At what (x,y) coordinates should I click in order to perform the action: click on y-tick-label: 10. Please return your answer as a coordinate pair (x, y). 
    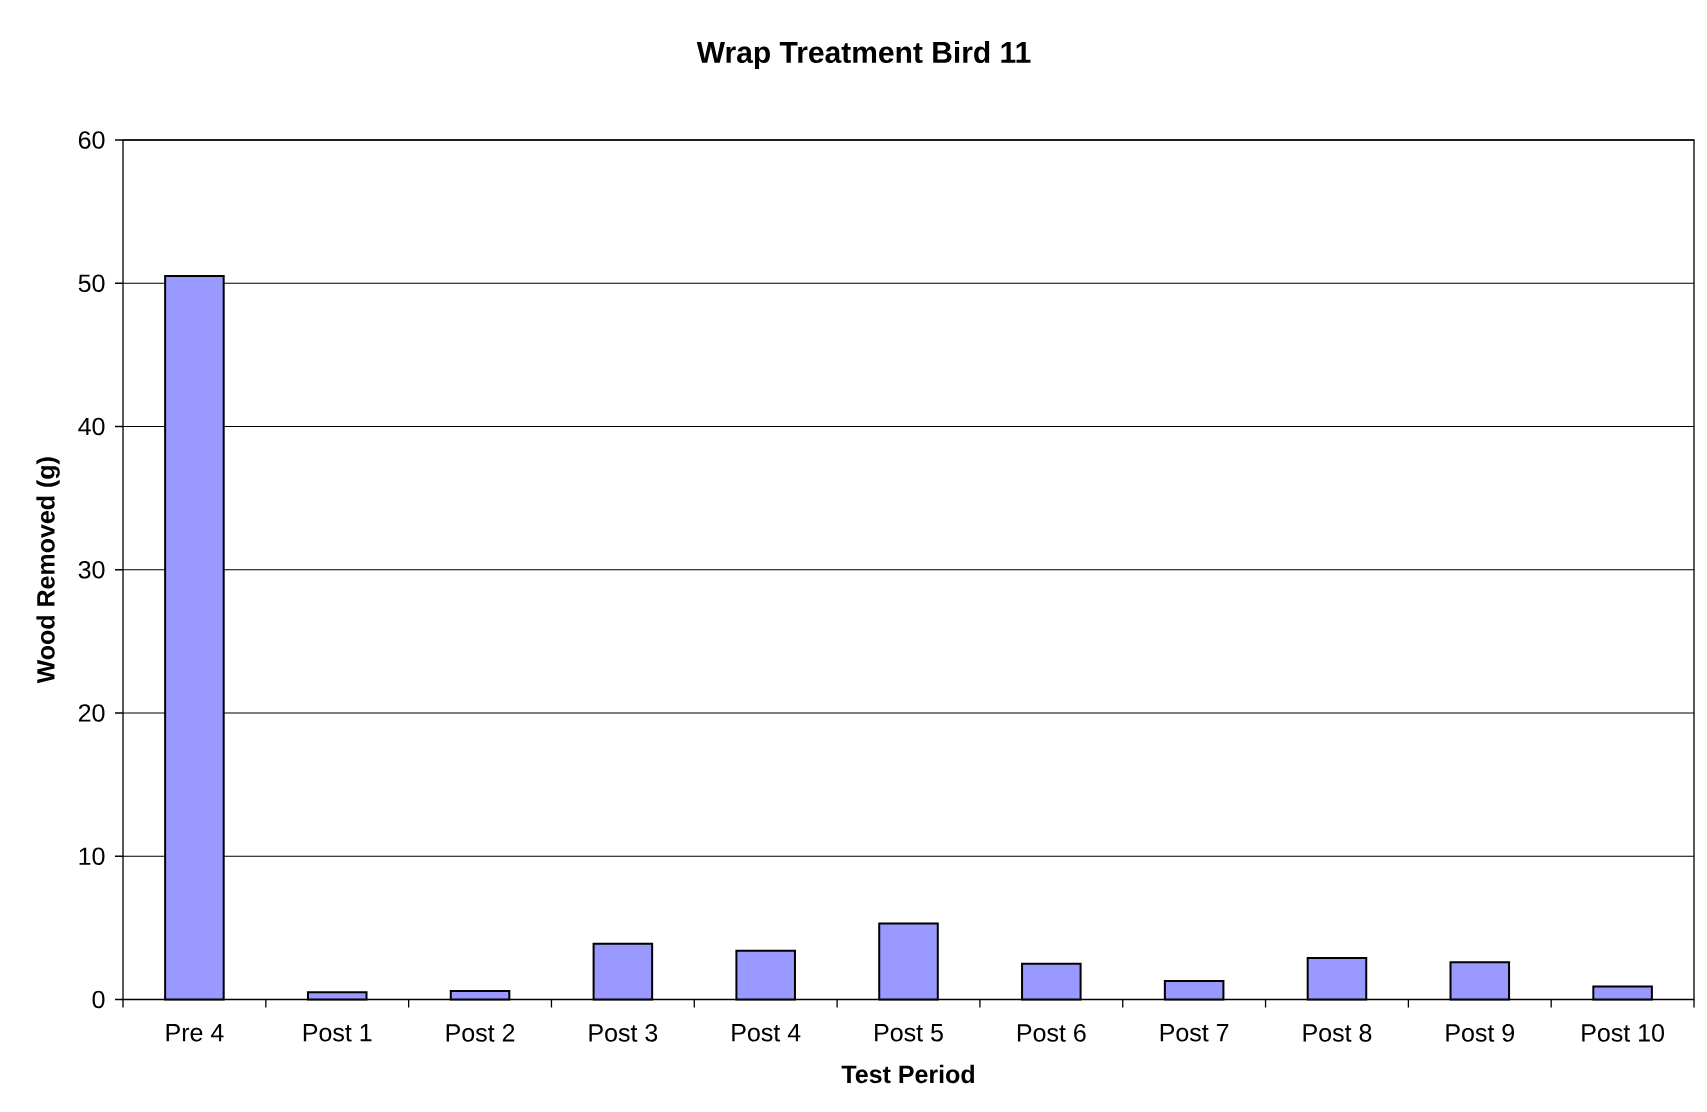
    Looking at the image, I should click on (92, 856).